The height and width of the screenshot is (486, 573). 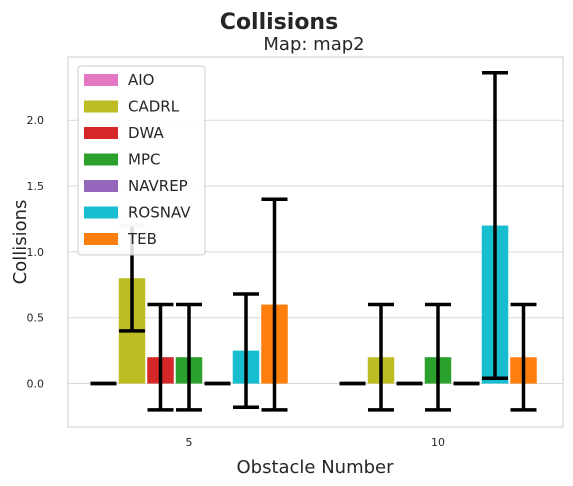 I want to click on y-tick-label: 2.0, so click(x=36, y=120).